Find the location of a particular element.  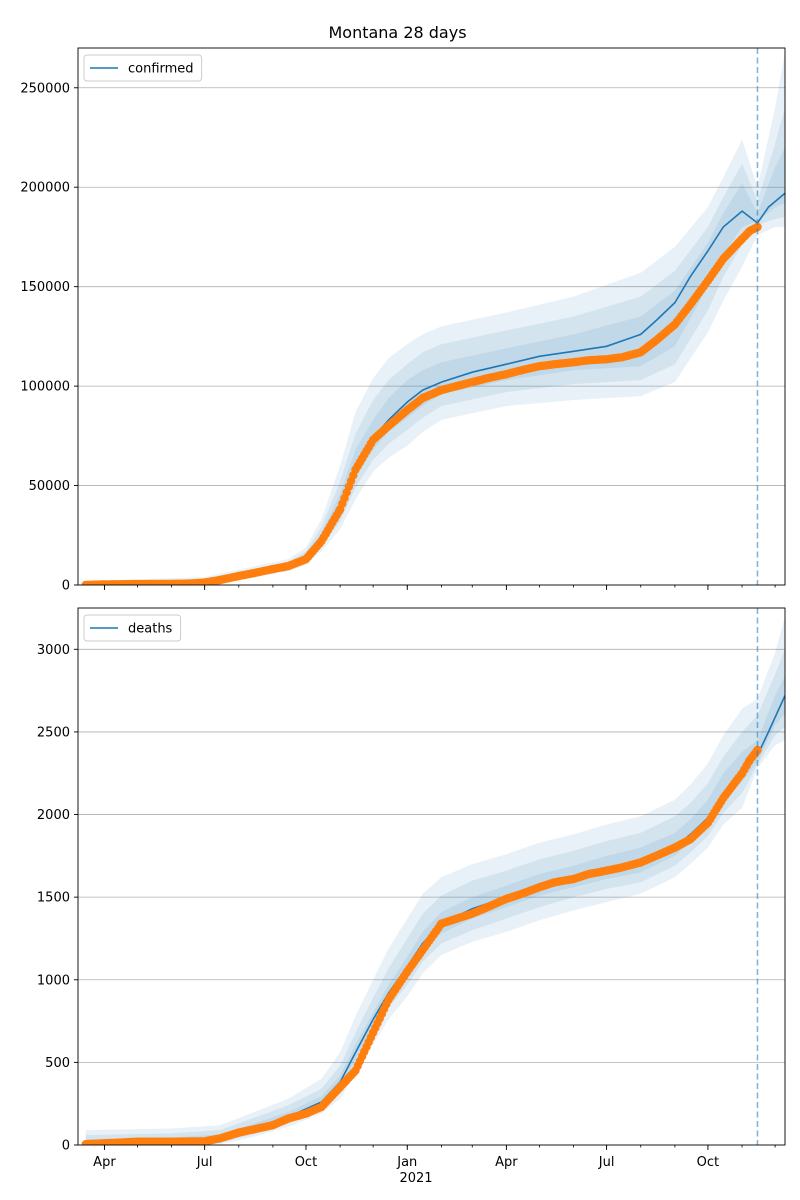

y-tick-label: 100000 is located at coordinates (45, 387).